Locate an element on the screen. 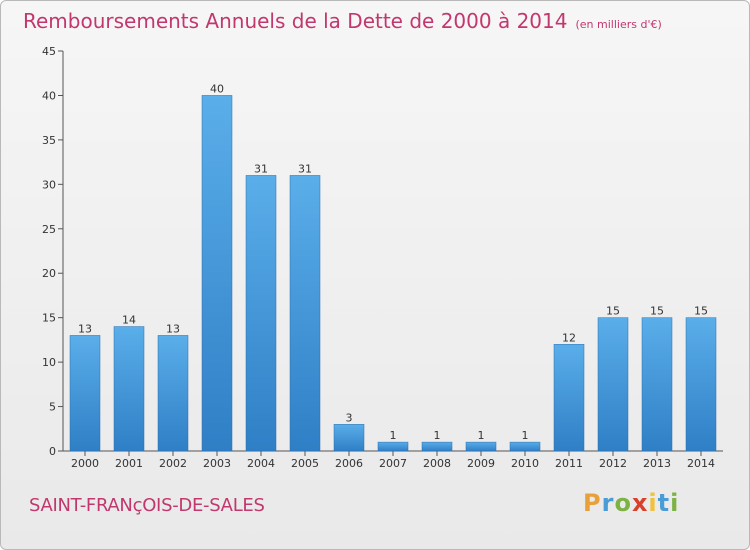  x-tick-label: 2000 is located at coordinates (85, 463).